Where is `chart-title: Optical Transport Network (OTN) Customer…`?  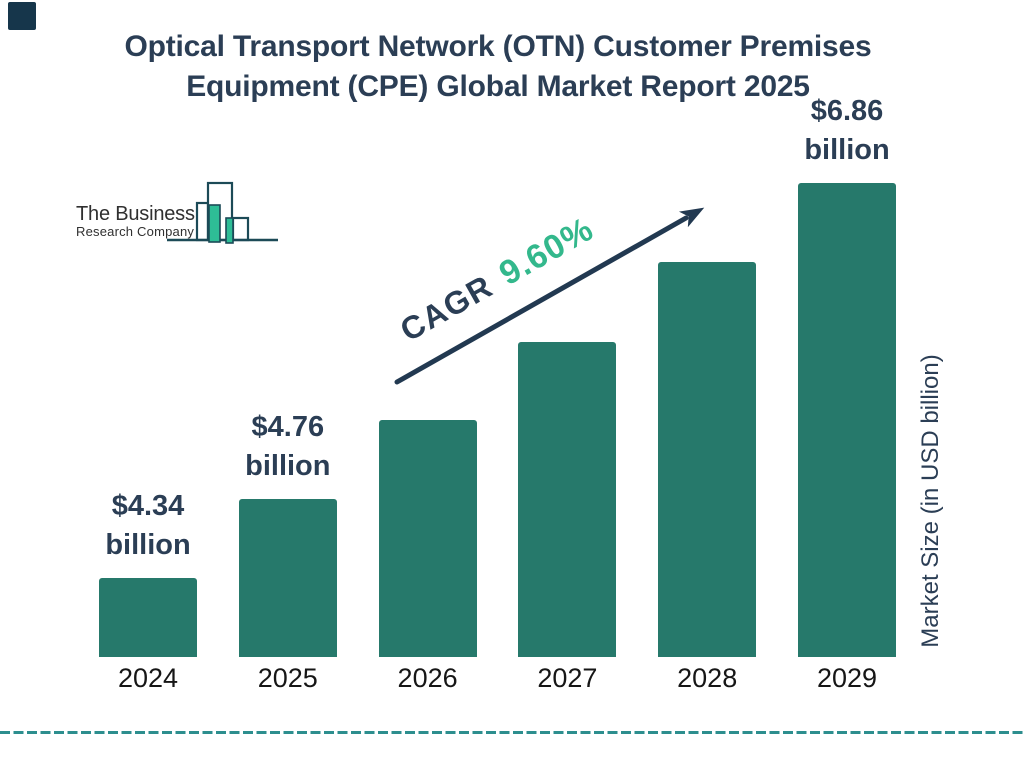
chart-title: Optical Transport Network (OTN) Customer… is located at coordinates (498, 67).